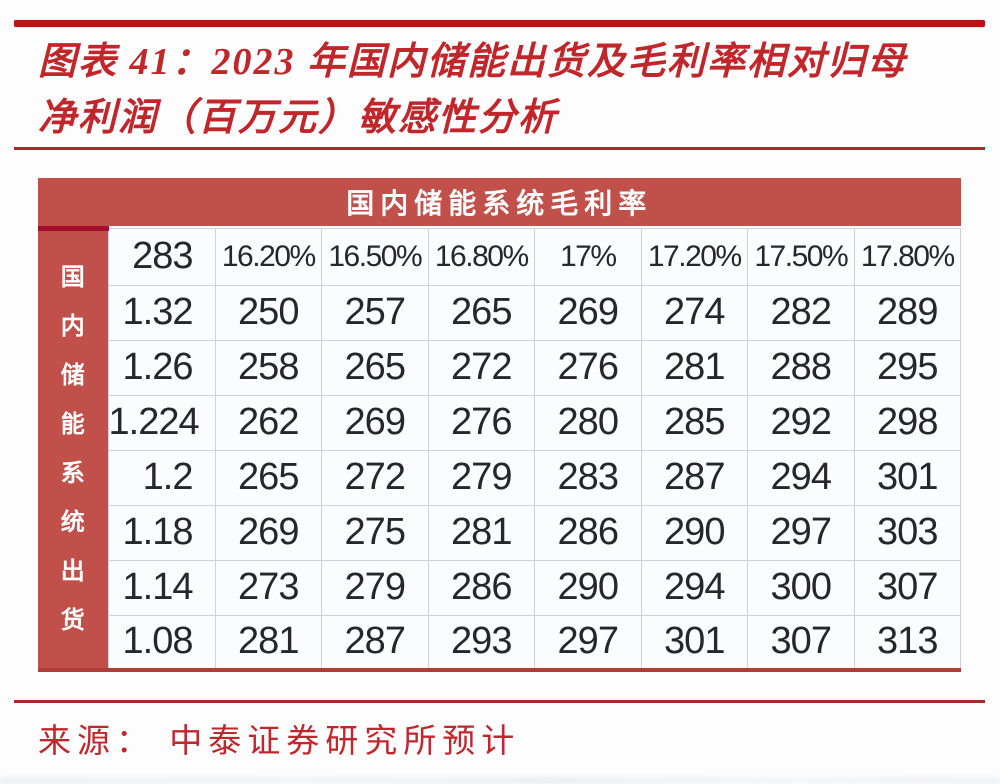 The height and width of the screenshot is (784, 1000). I want to click on value-cell: 298, so click(907, 422).